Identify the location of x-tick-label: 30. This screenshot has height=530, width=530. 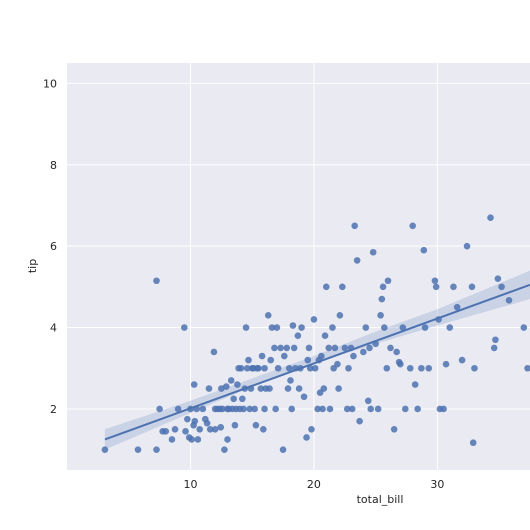
(437, 484).